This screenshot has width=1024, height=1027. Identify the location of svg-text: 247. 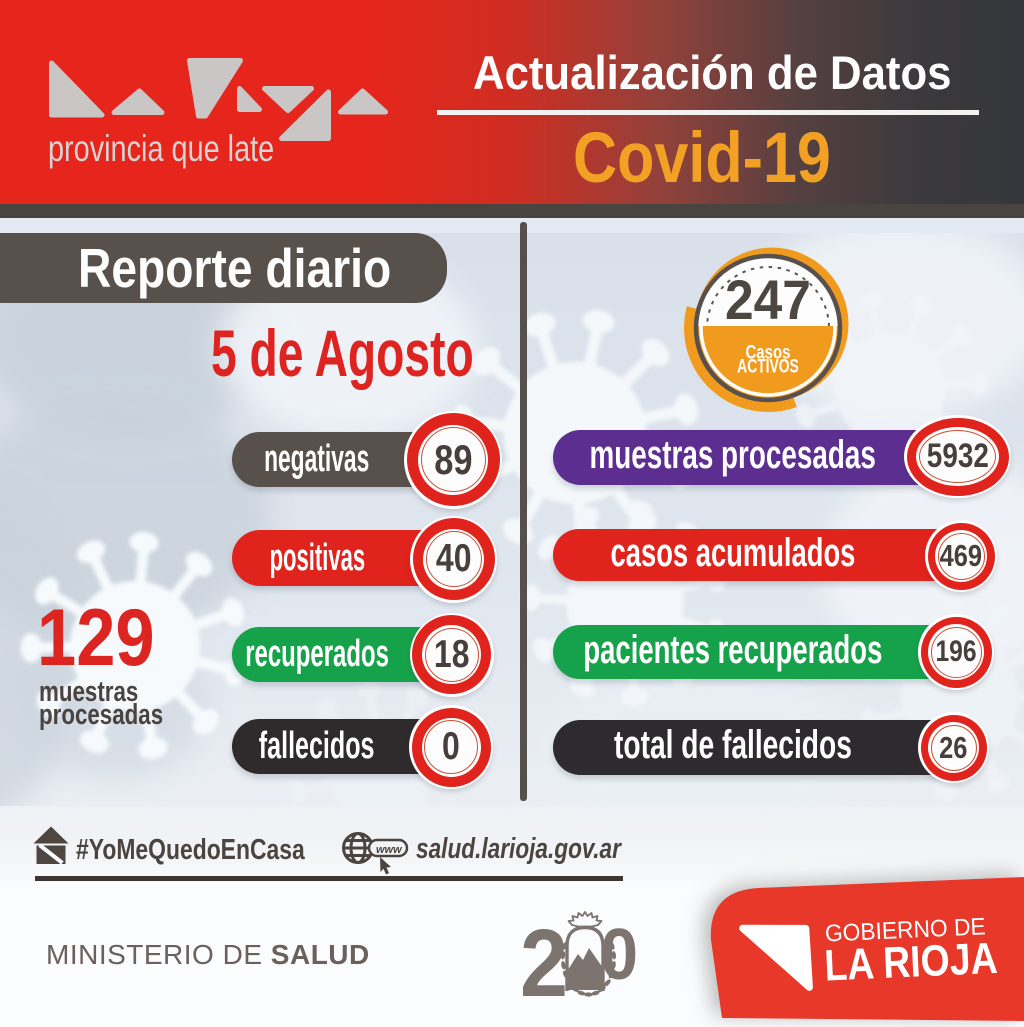
(768, 300).